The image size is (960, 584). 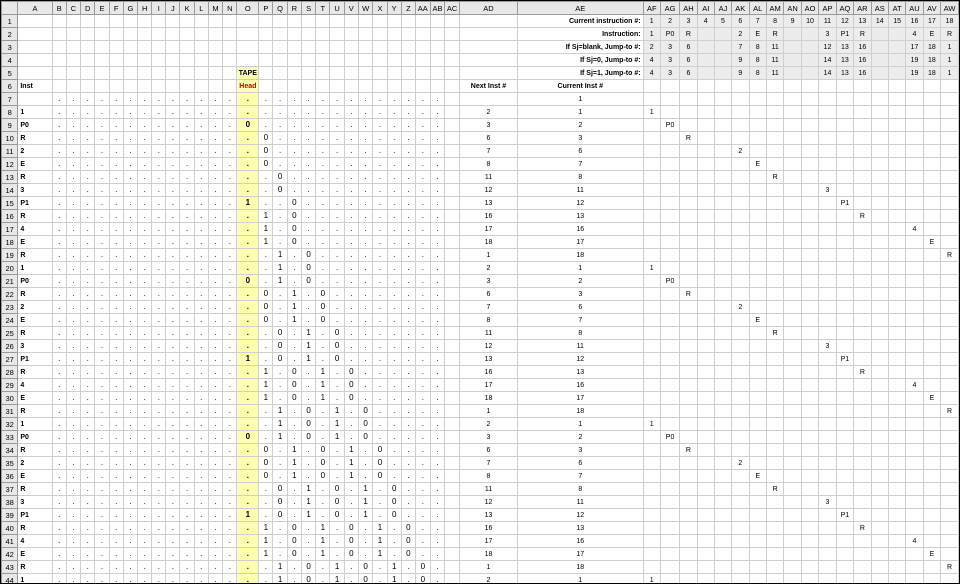 I want to click on cell-AB24: ., so click(x=437, y=320).